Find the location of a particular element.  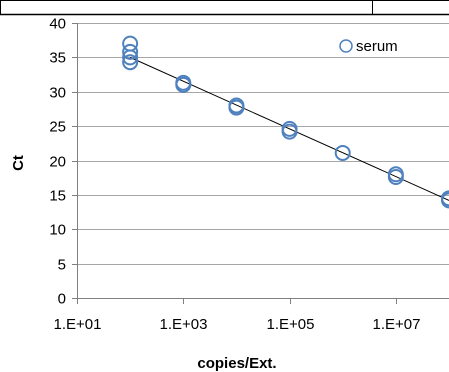

y-tick-labels: 0 5 10 15 20 25 30 35 40 is located at coordinates (57, 162).